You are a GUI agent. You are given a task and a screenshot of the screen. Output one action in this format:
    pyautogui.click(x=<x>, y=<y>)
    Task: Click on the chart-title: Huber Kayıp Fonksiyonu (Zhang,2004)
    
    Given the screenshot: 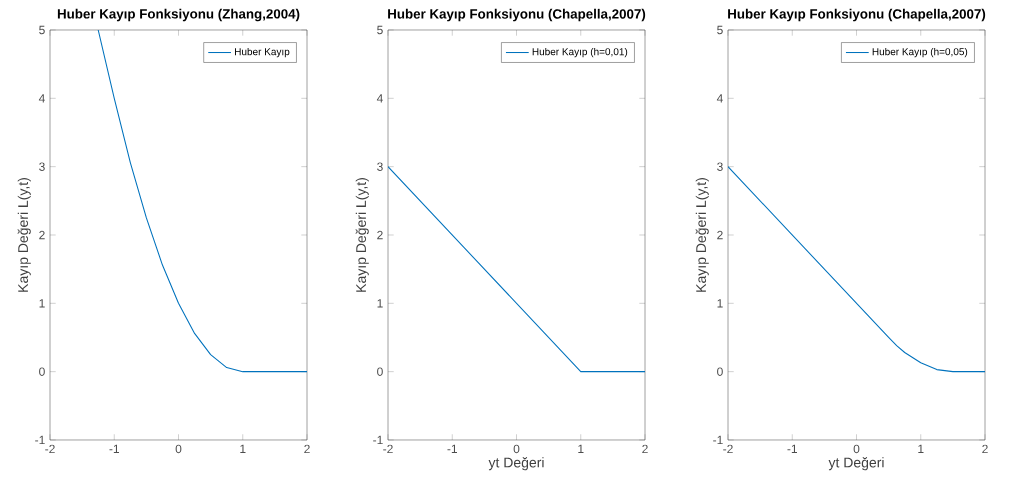 What is the action you would take?
    pyautogui.click(x=178, y=15)
    